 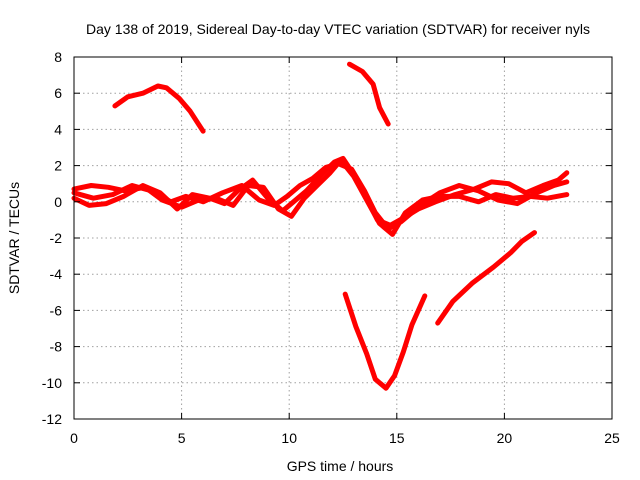 What do you see at coordinates (56, 310) in the screenshot?
I see `y-tick-label: -6` at bounding box center [56, 310].